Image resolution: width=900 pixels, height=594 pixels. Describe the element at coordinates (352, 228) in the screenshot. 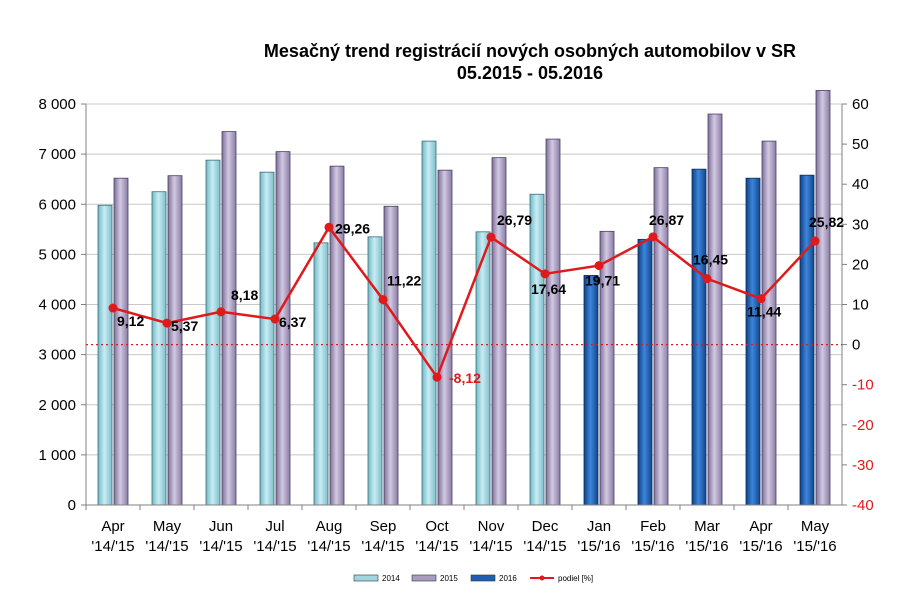

I see `share-data-label: 29,26` at that location.